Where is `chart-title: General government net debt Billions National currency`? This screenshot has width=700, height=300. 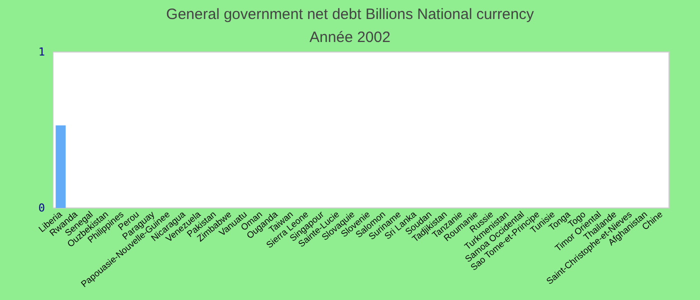
chart-title: General government net debt Billions National currency is located at coordinates (350, 14).